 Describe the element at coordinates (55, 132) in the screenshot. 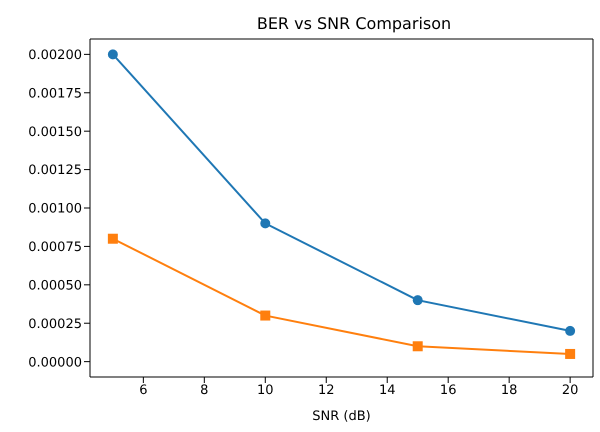

I see `y-tick-label: 0.00150` at that location.